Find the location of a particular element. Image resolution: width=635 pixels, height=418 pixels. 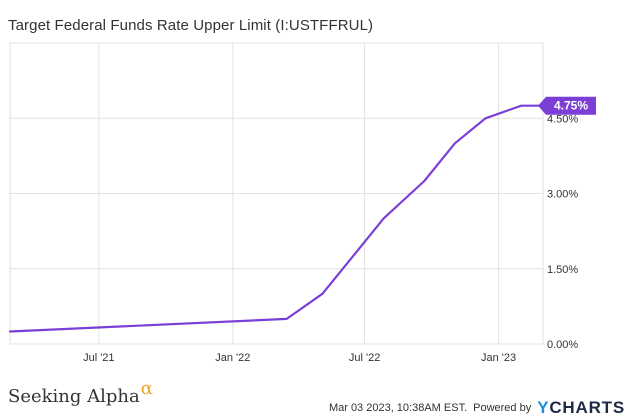

x-tick-label: Jan '22 is located at coordinates (232, 358).